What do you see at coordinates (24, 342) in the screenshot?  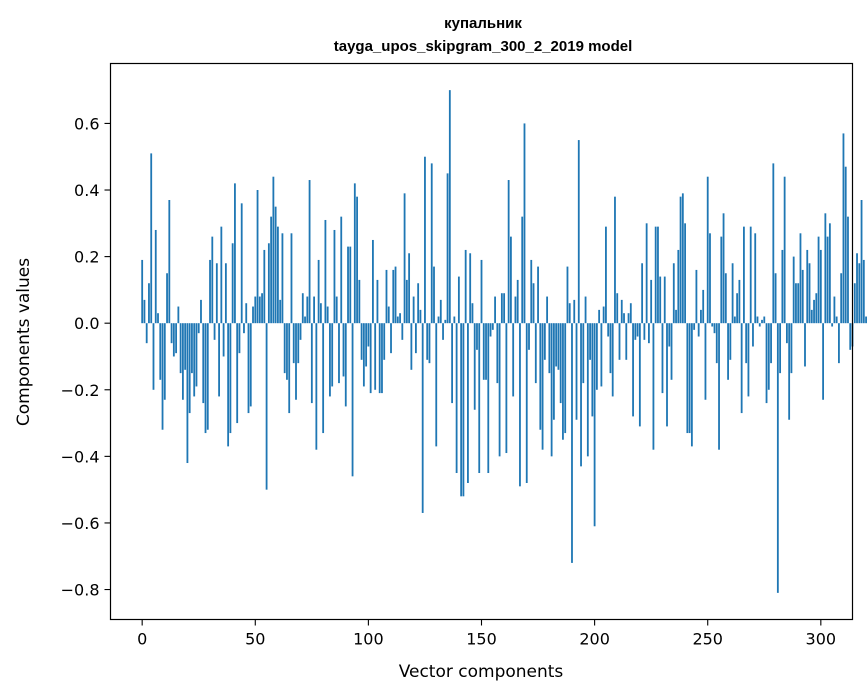 I see `y-axis-label: Components values` at bounding box center [24, 342].